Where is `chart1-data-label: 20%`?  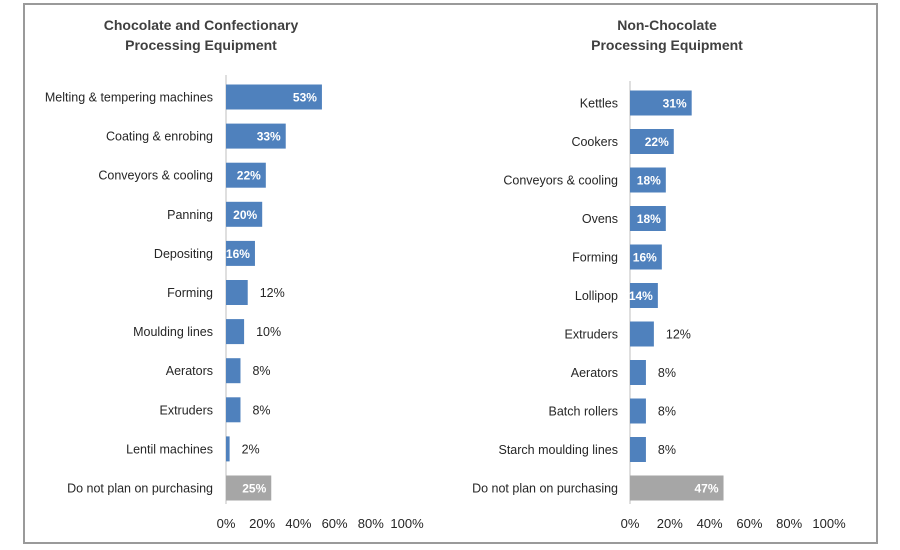 chart1-data-label: 20% is located at coordinates (245, 215).